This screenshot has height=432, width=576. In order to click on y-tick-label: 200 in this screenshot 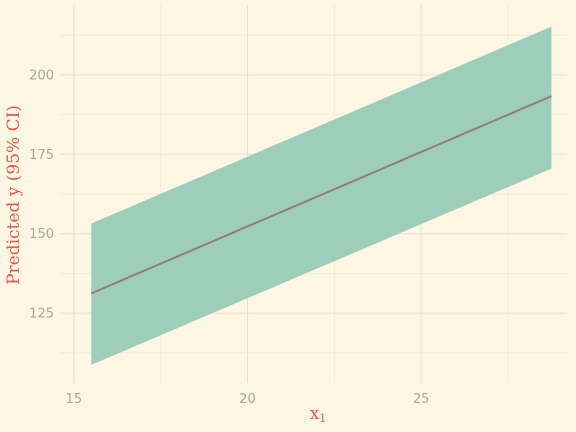, I will do `click(41, 75)`.